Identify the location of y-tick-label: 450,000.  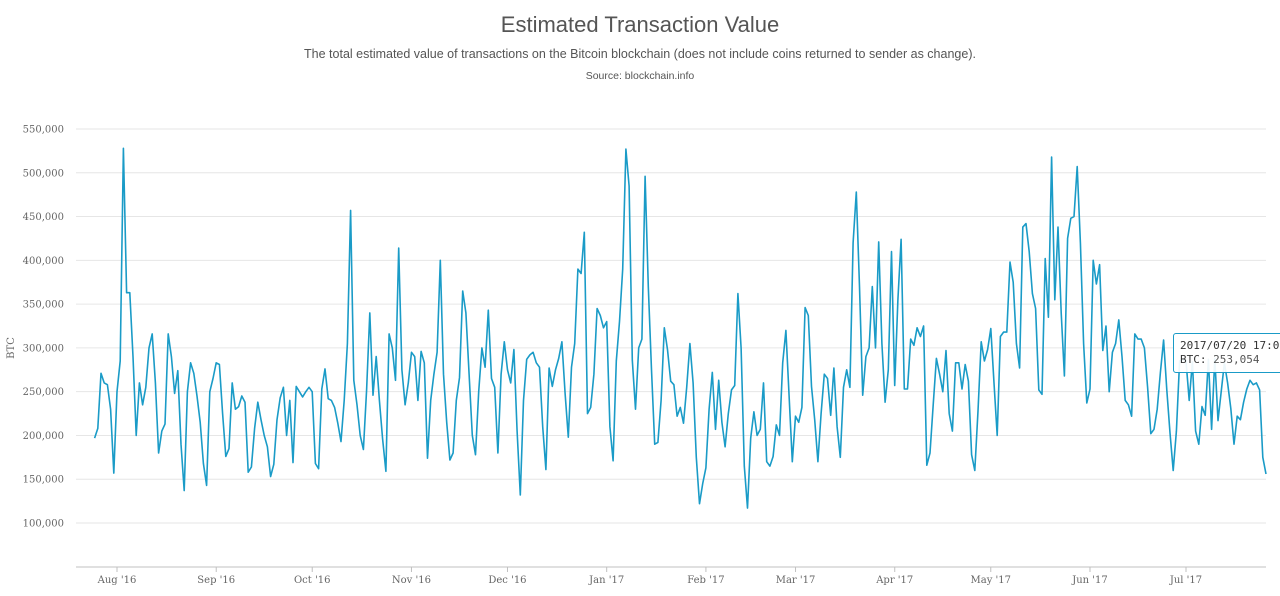
(43, 217).